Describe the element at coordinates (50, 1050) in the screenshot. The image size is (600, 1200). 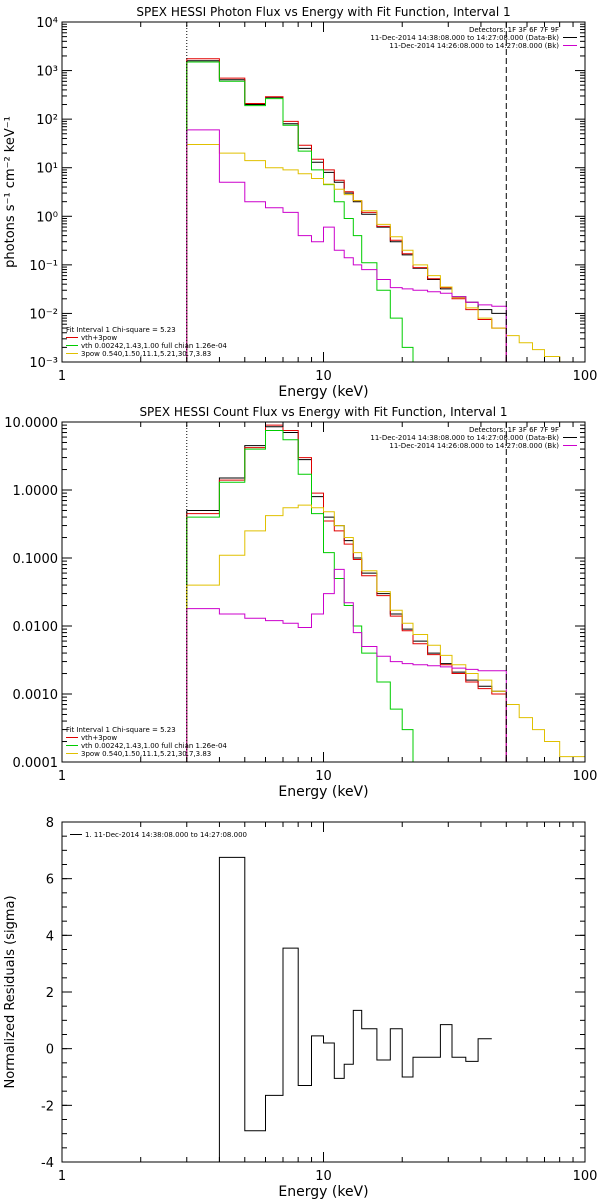
I see `y-tick-label: 0` at that location.